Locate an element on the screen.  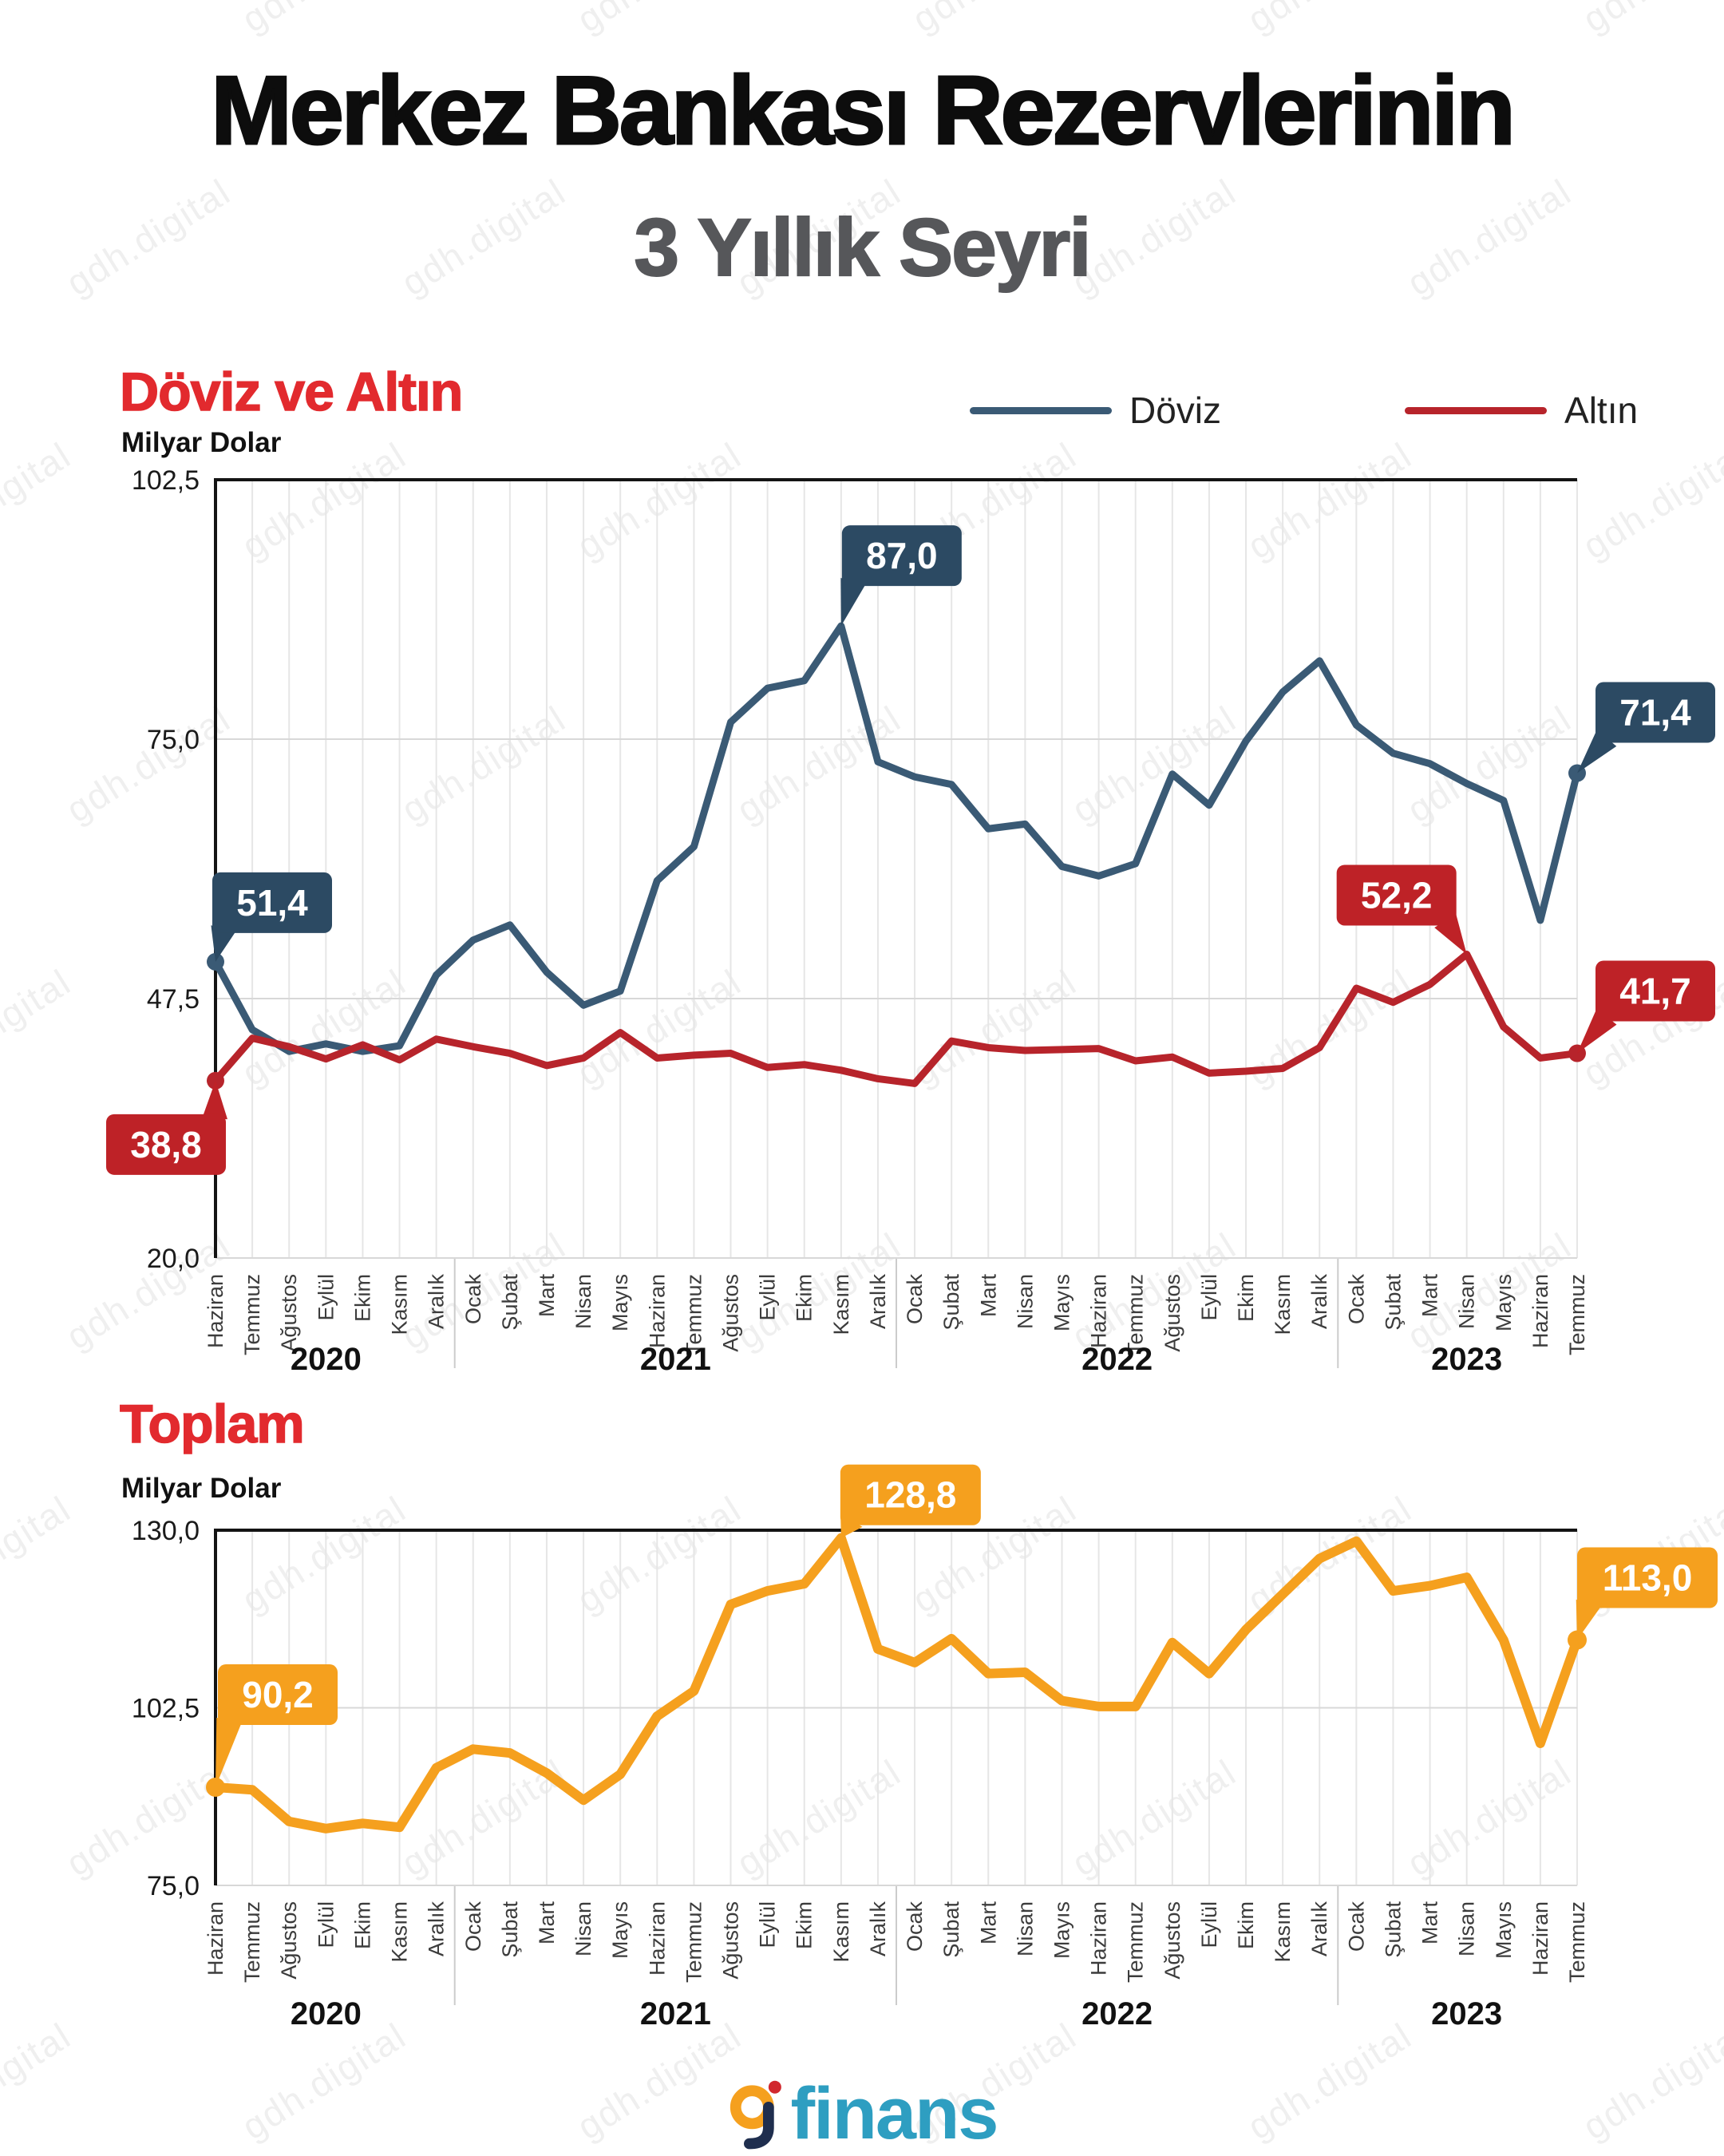
callout-52,2: 52,2 is located at coordinates (1401, 909).